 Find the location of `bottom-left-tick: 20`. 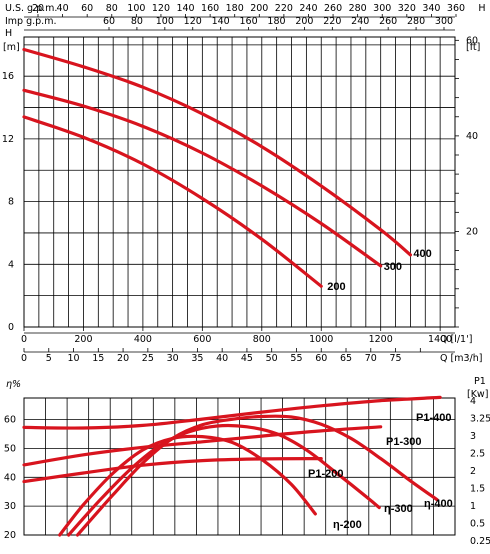

bottom-left-tick: 20 is located at coordinates (10, 535).